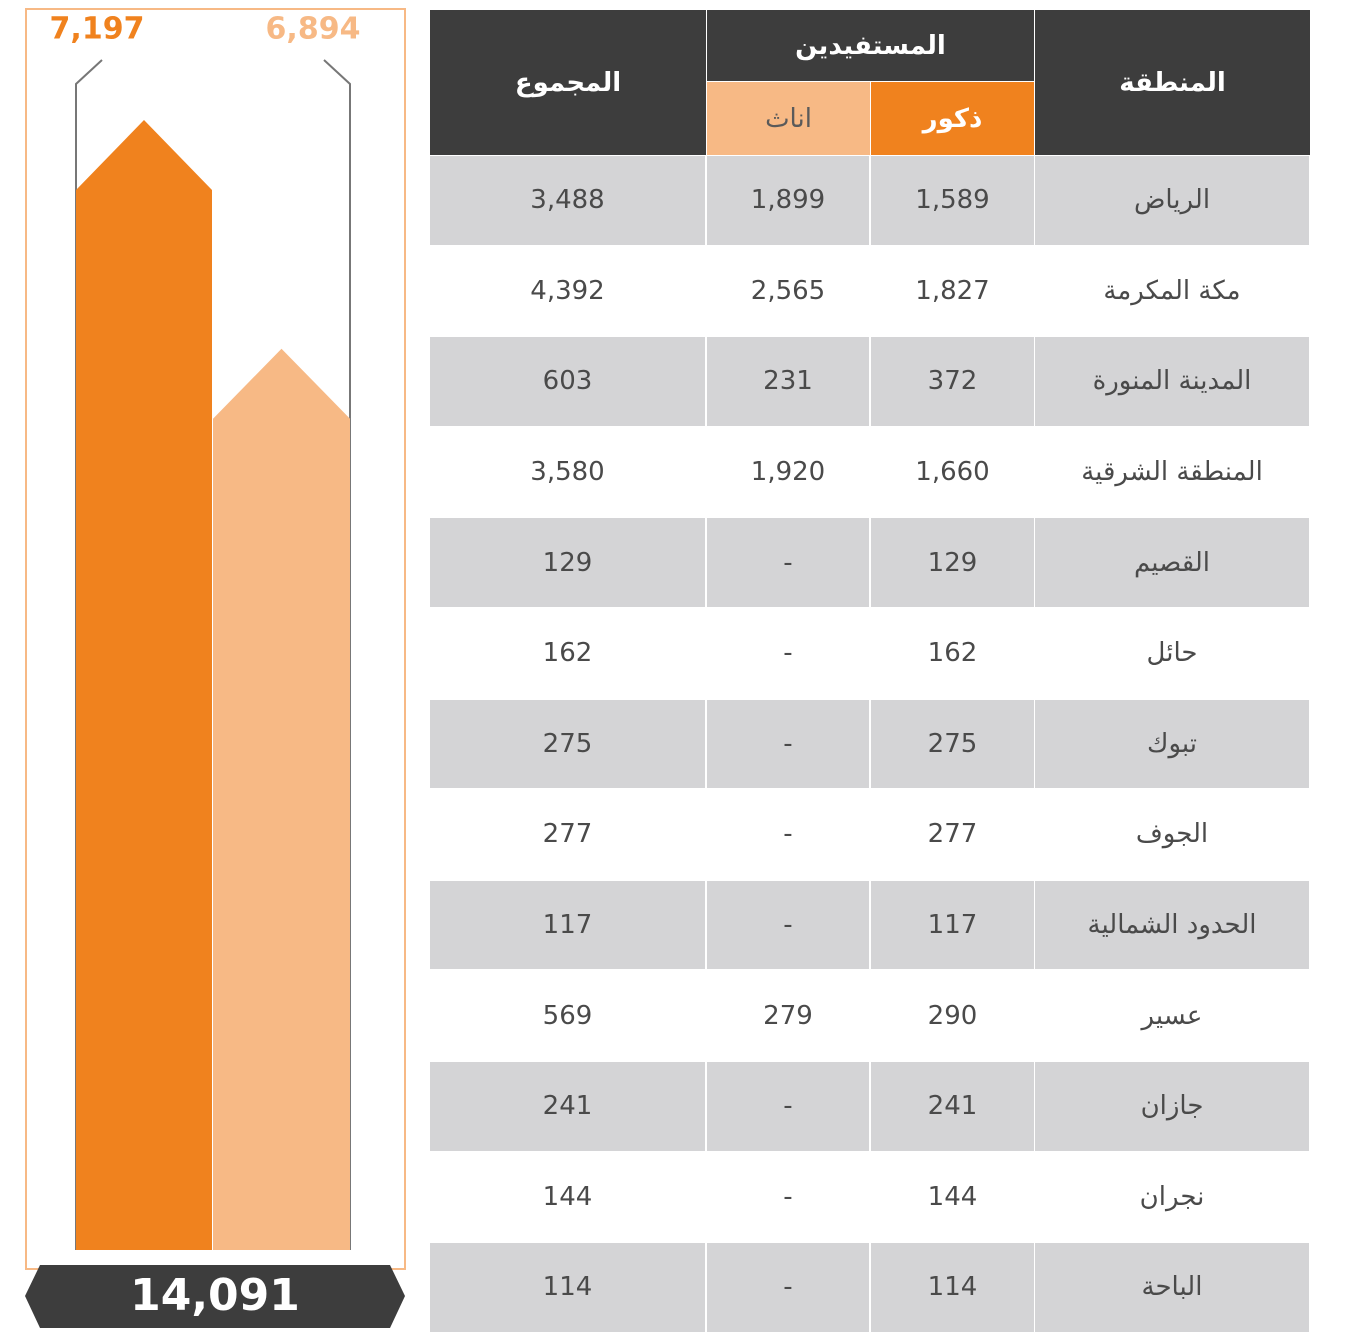  What do you see at coordinates (1172, 1197) in the screenshot?
I see `table-cell: نجران` at bounding box center [1172, 1197].